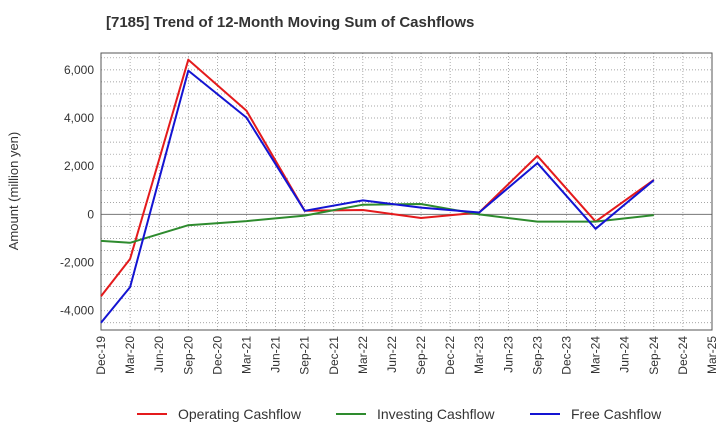 The width and height of the screenshot is (720, 440). What do you see at coordinates (13, 191) in the screenshot?
I see `y-axis-label: Amount (million yen)` at bounding box center [13, 191].